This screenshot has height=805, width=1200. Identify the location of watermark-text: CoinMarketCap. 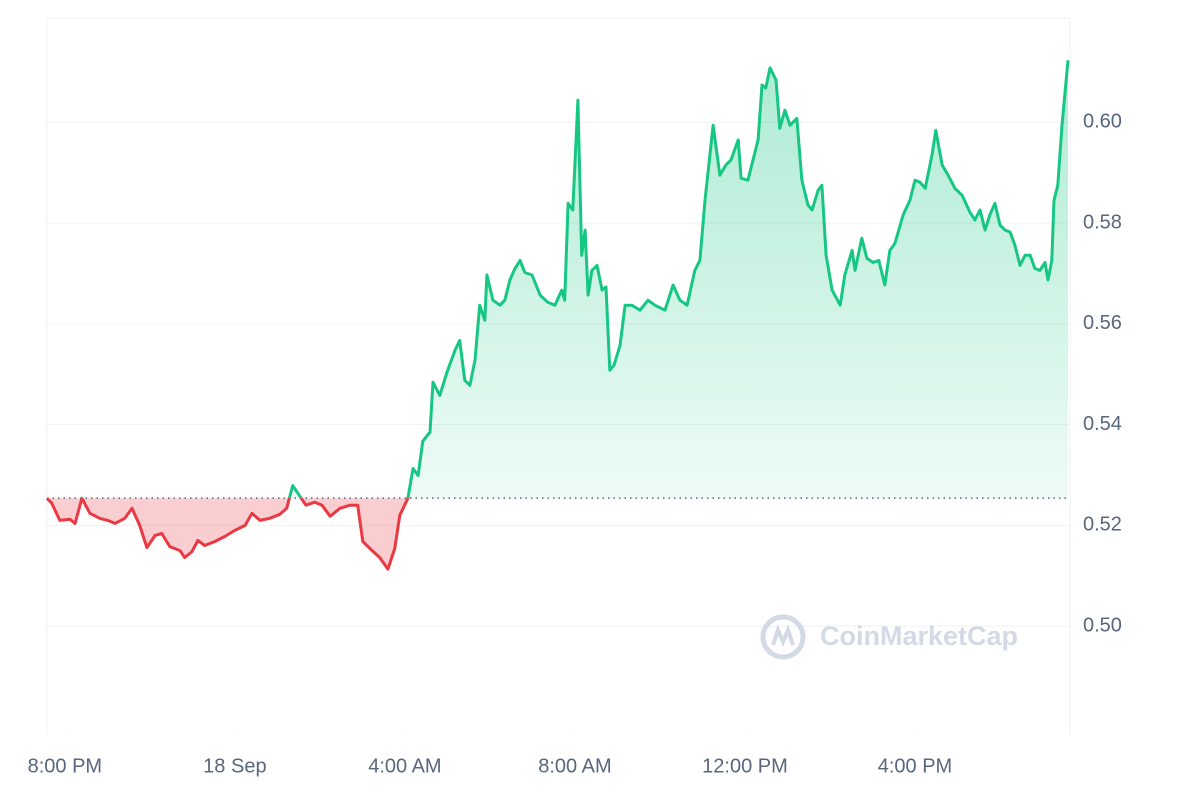
(919, 636).